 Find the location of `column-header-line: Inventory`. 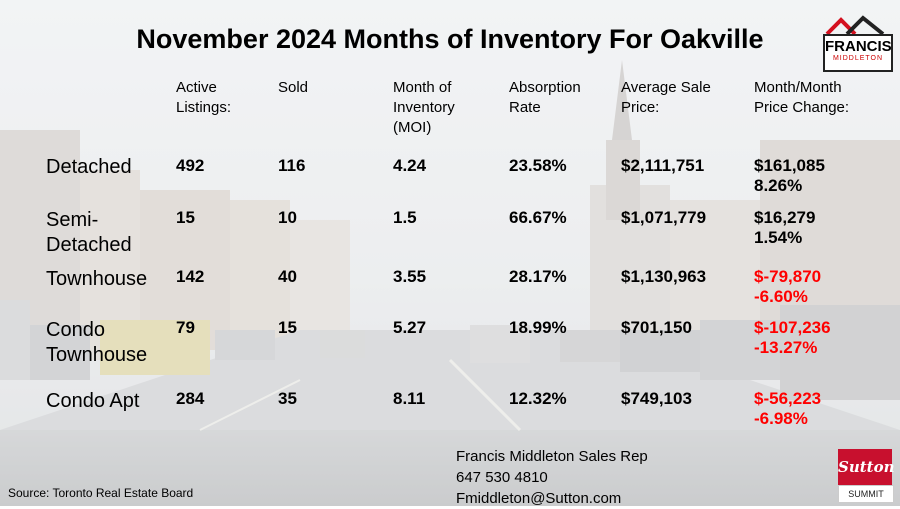

column-header-line: Inventory is located at coordinates (424, 107).